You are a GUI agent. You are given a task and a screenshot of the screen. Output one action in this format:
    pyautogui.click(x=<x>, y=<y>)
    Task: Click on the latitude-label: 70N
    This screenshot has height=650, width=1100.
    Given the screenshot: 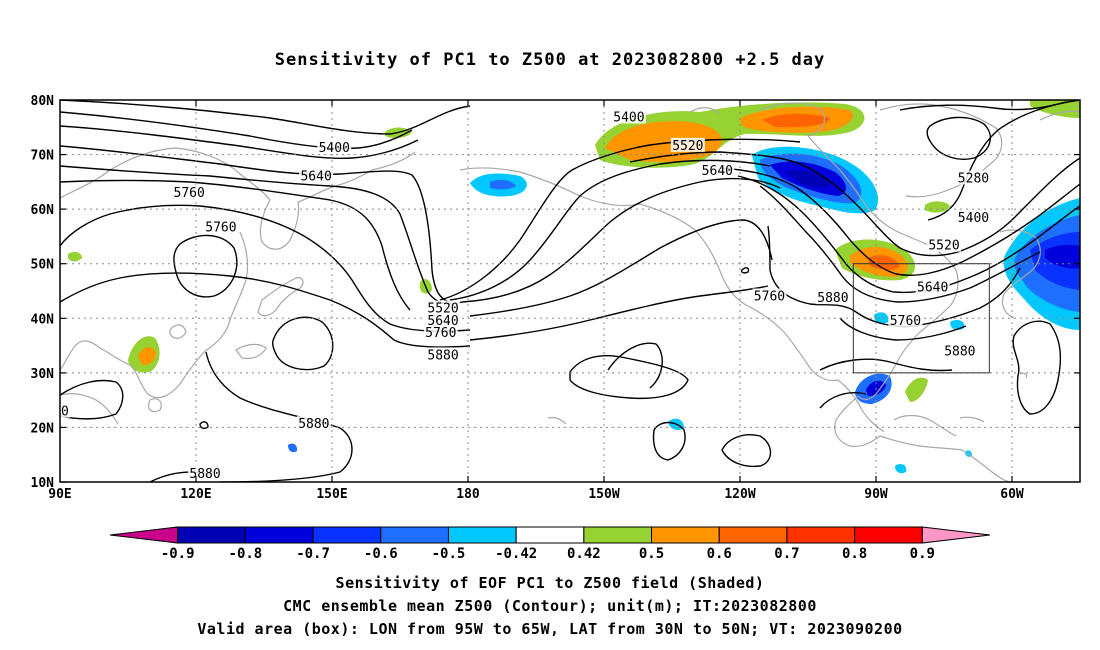 What is the action you would take?
    pyautogui.click(x=43, y=156)
    